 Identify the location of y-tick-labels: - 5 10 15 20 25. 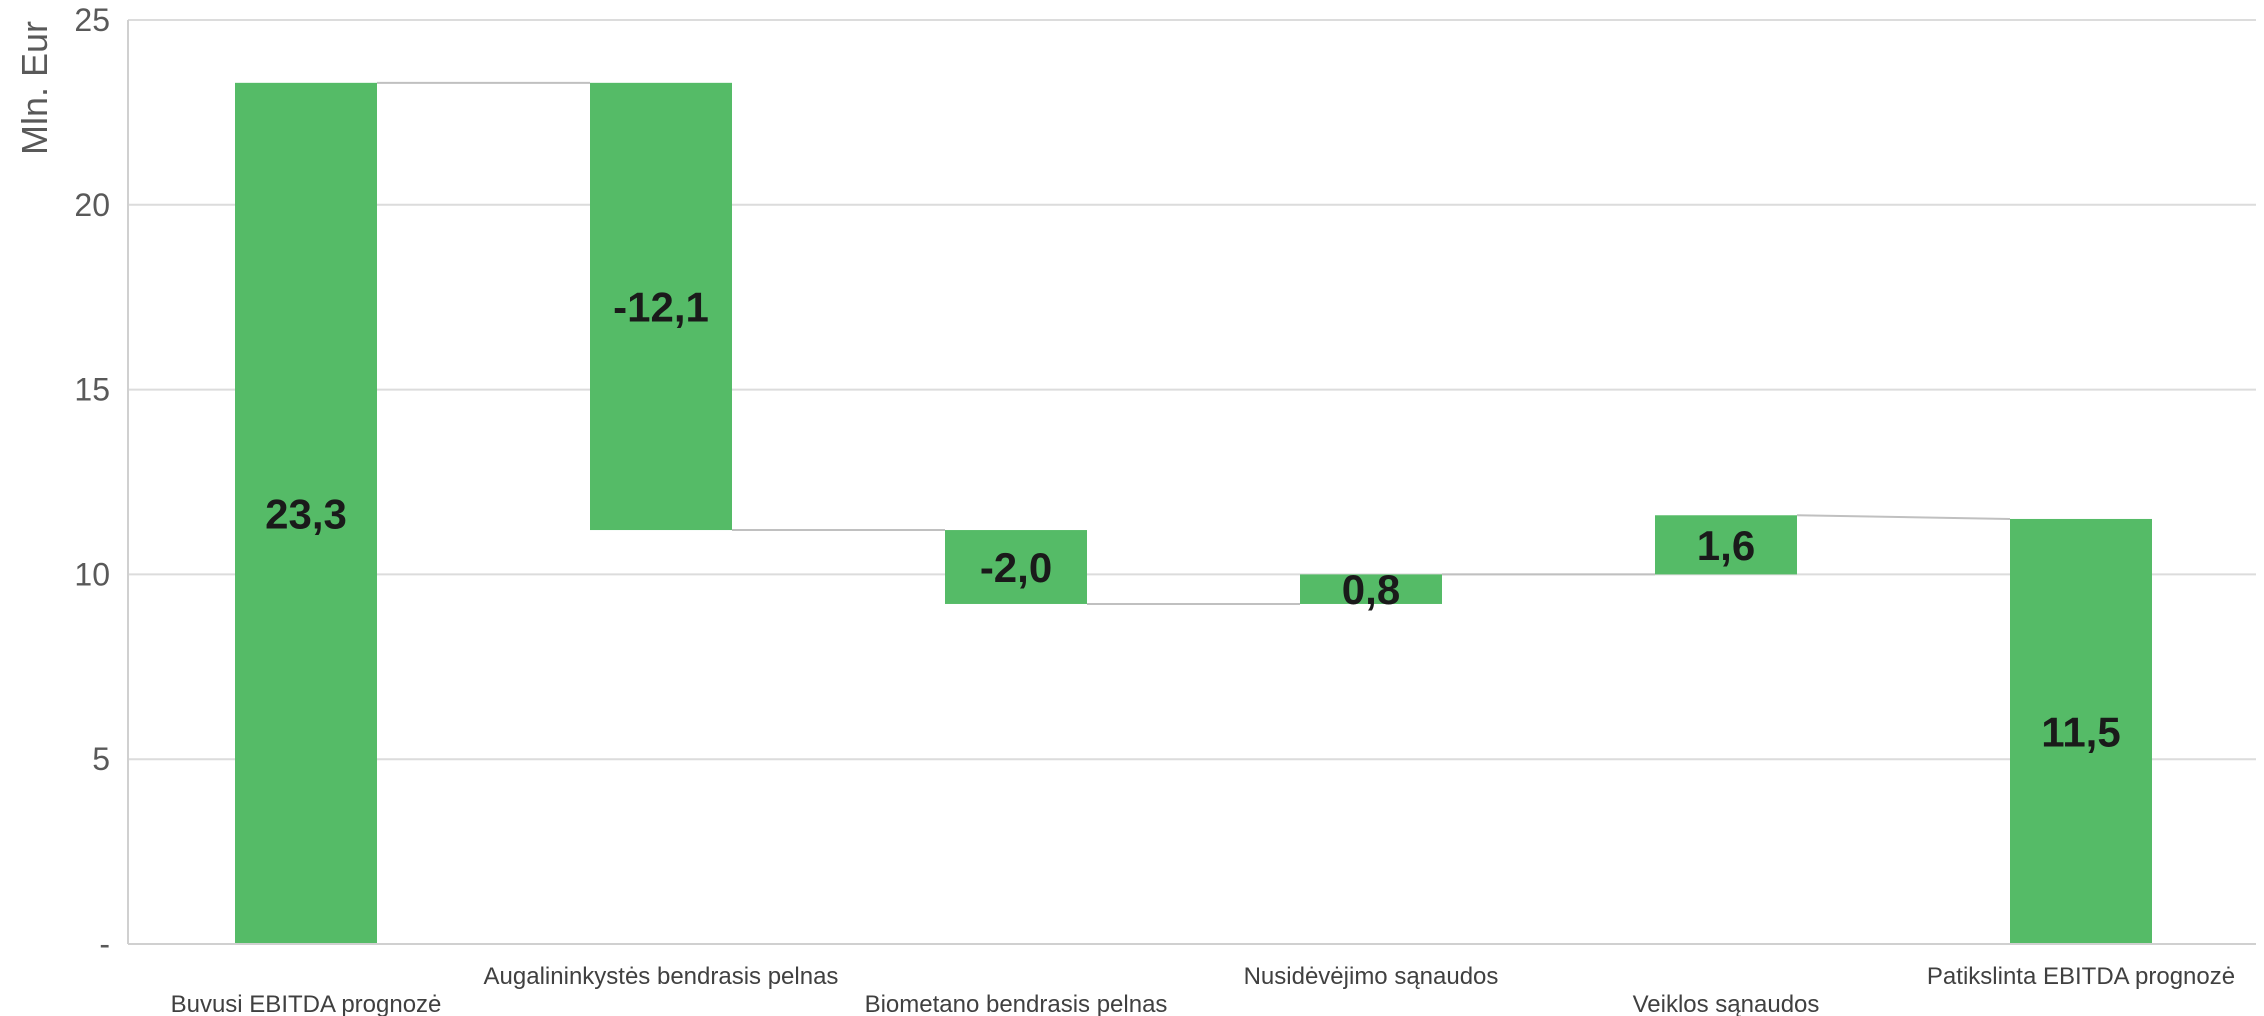
(92, 482).